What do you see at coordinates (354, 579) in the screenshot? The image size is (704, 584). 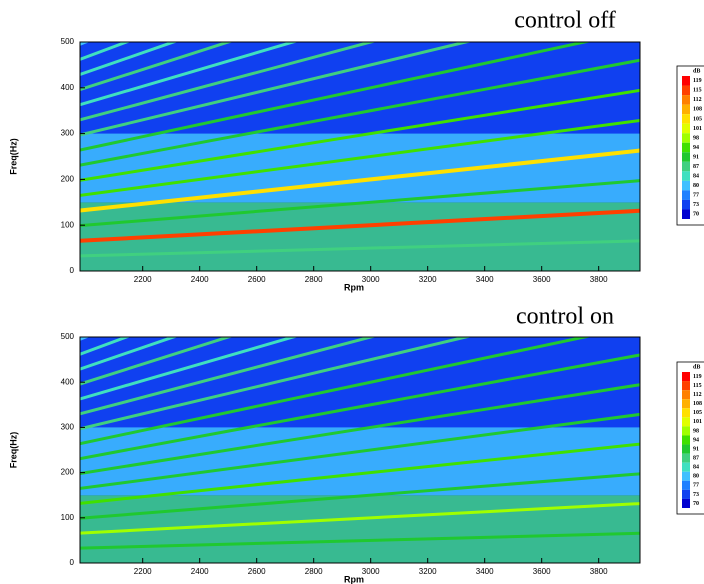 I see `x-axis-label: Rpm` at bounding box center [354, 579].